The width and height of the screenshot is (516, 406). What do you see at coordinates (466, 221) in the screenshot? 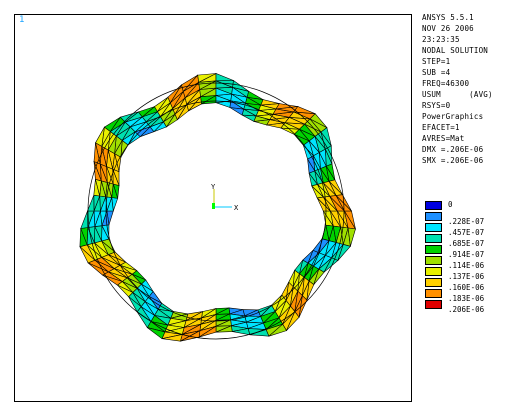
I see `legend-value: .228E-07` at bounding box center [466, 221].